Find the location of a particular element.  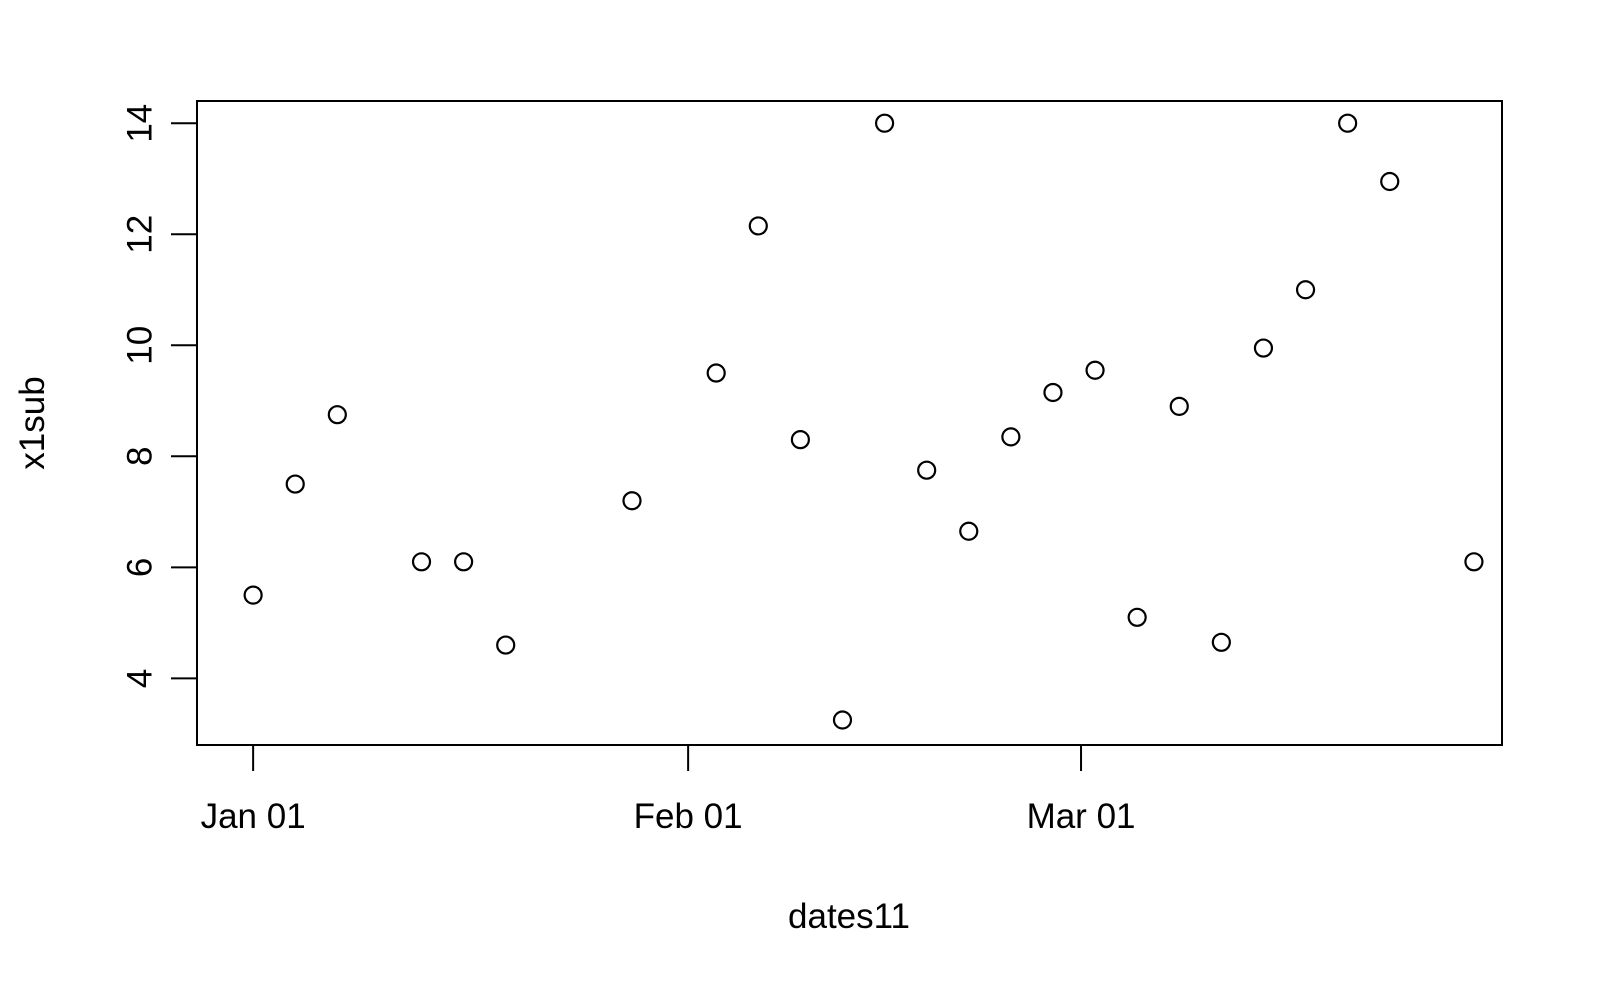

x-axis-label: dates11 is located at coordinates (849, 916).